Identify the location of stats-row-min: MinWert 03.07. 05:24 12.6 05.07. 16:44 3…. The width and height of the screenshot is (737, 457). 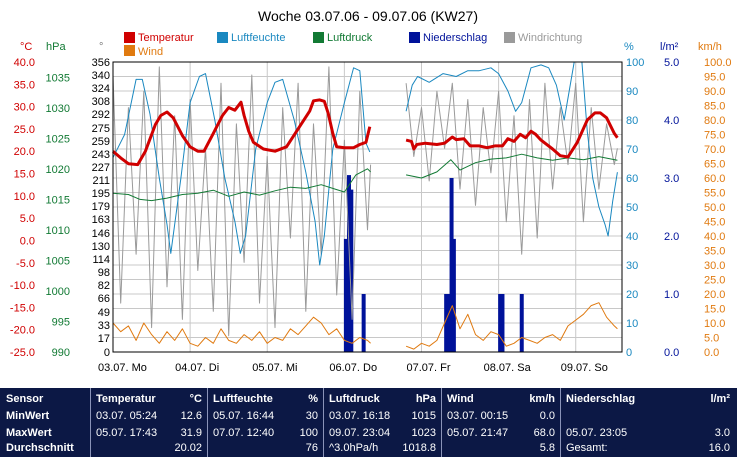
(368, 416).